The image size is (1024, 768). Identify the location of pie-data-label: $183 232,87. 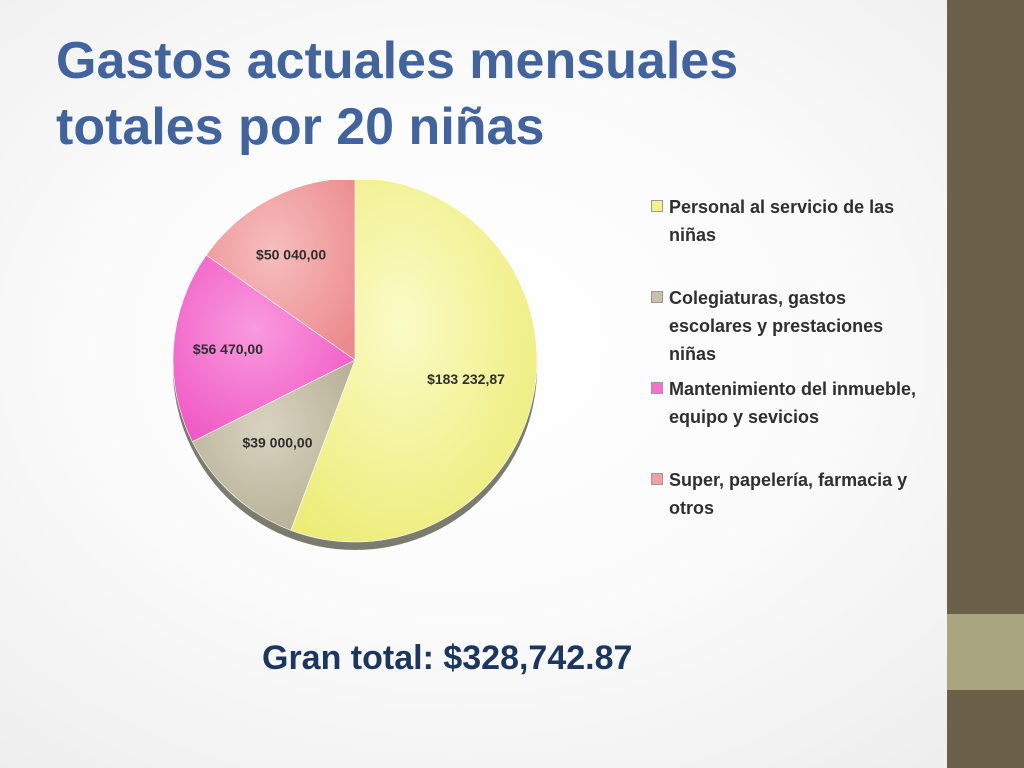
(466, 379).